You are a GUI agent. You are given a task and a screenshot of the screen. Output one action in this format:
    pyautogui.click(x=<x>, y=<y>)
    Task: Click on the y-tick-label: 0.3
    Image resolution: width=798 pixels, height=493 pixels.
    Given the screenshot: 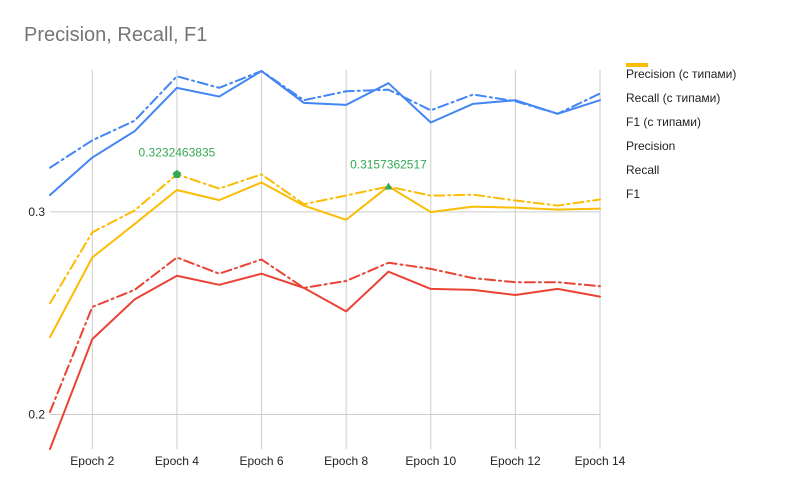 What is the action you would take?
    pyautogui.click(x=36, y=212)
    